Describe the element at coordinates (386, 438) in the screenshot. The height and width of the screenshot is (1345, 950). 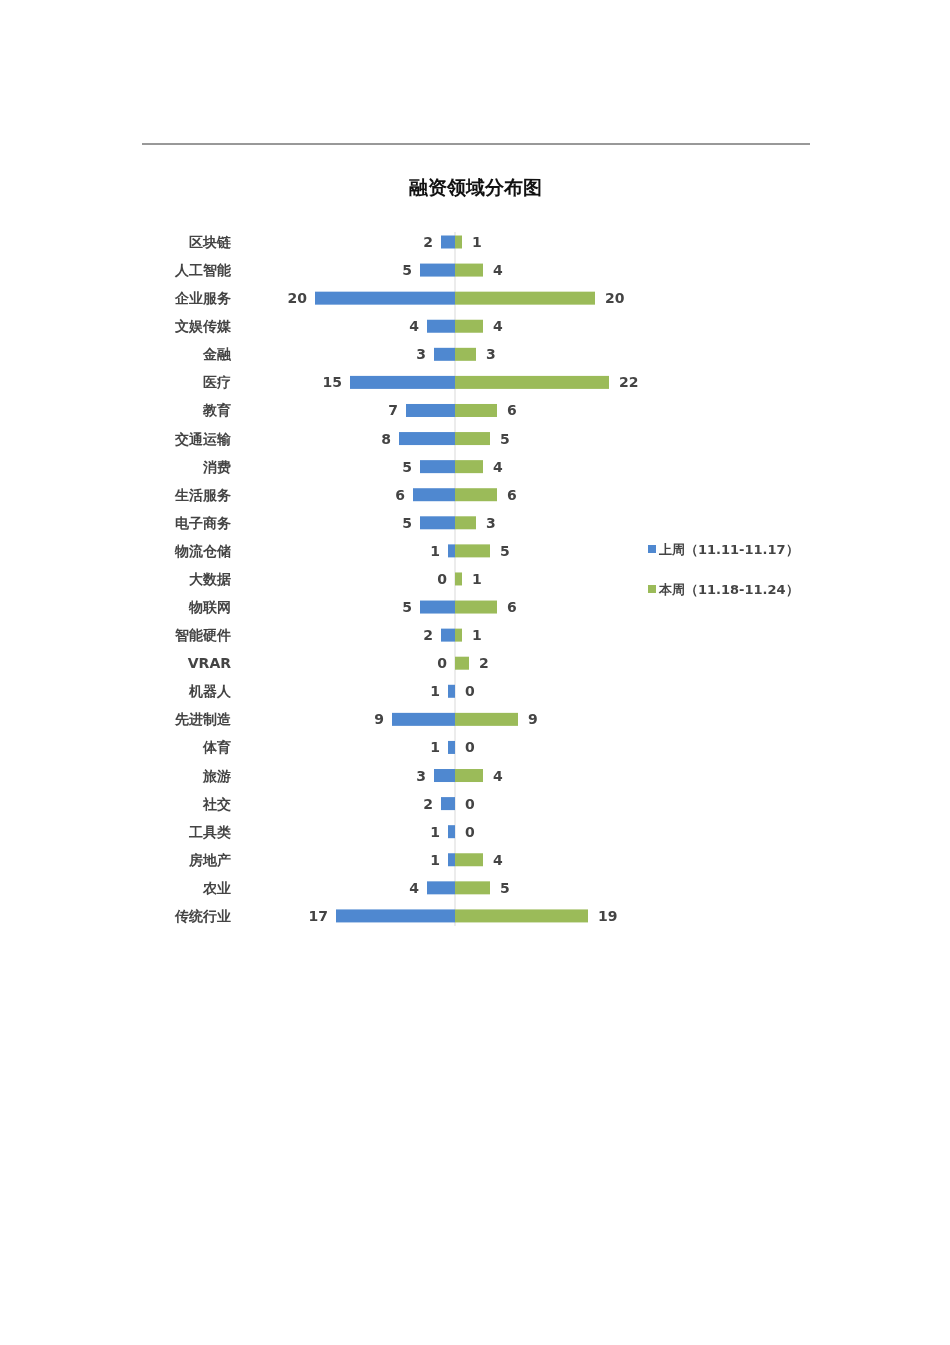
I see `data-label: 8` at that location.